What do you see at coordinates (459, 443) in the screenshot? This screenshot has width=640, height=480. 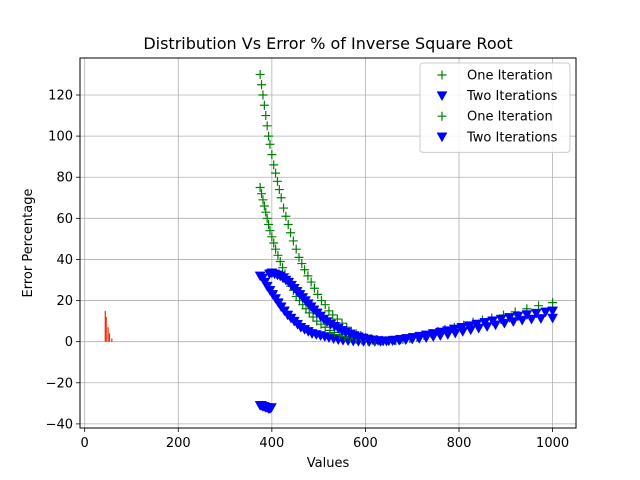 I see `x-tick-label: 800` at bounding box center [459, 443].